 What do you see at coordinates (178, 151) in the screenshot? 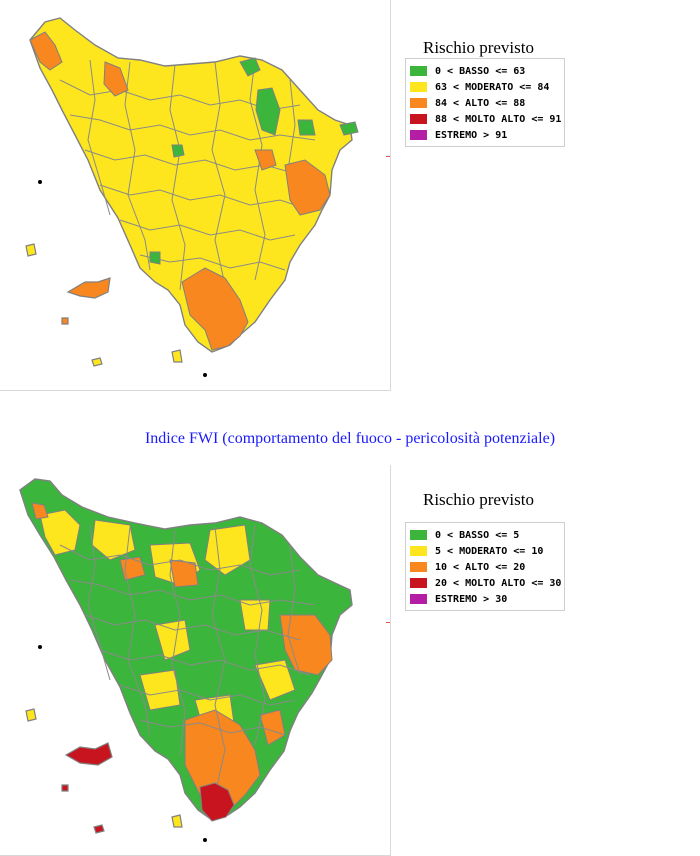
I see `region-basso-c` at bounding box center [178, 151].